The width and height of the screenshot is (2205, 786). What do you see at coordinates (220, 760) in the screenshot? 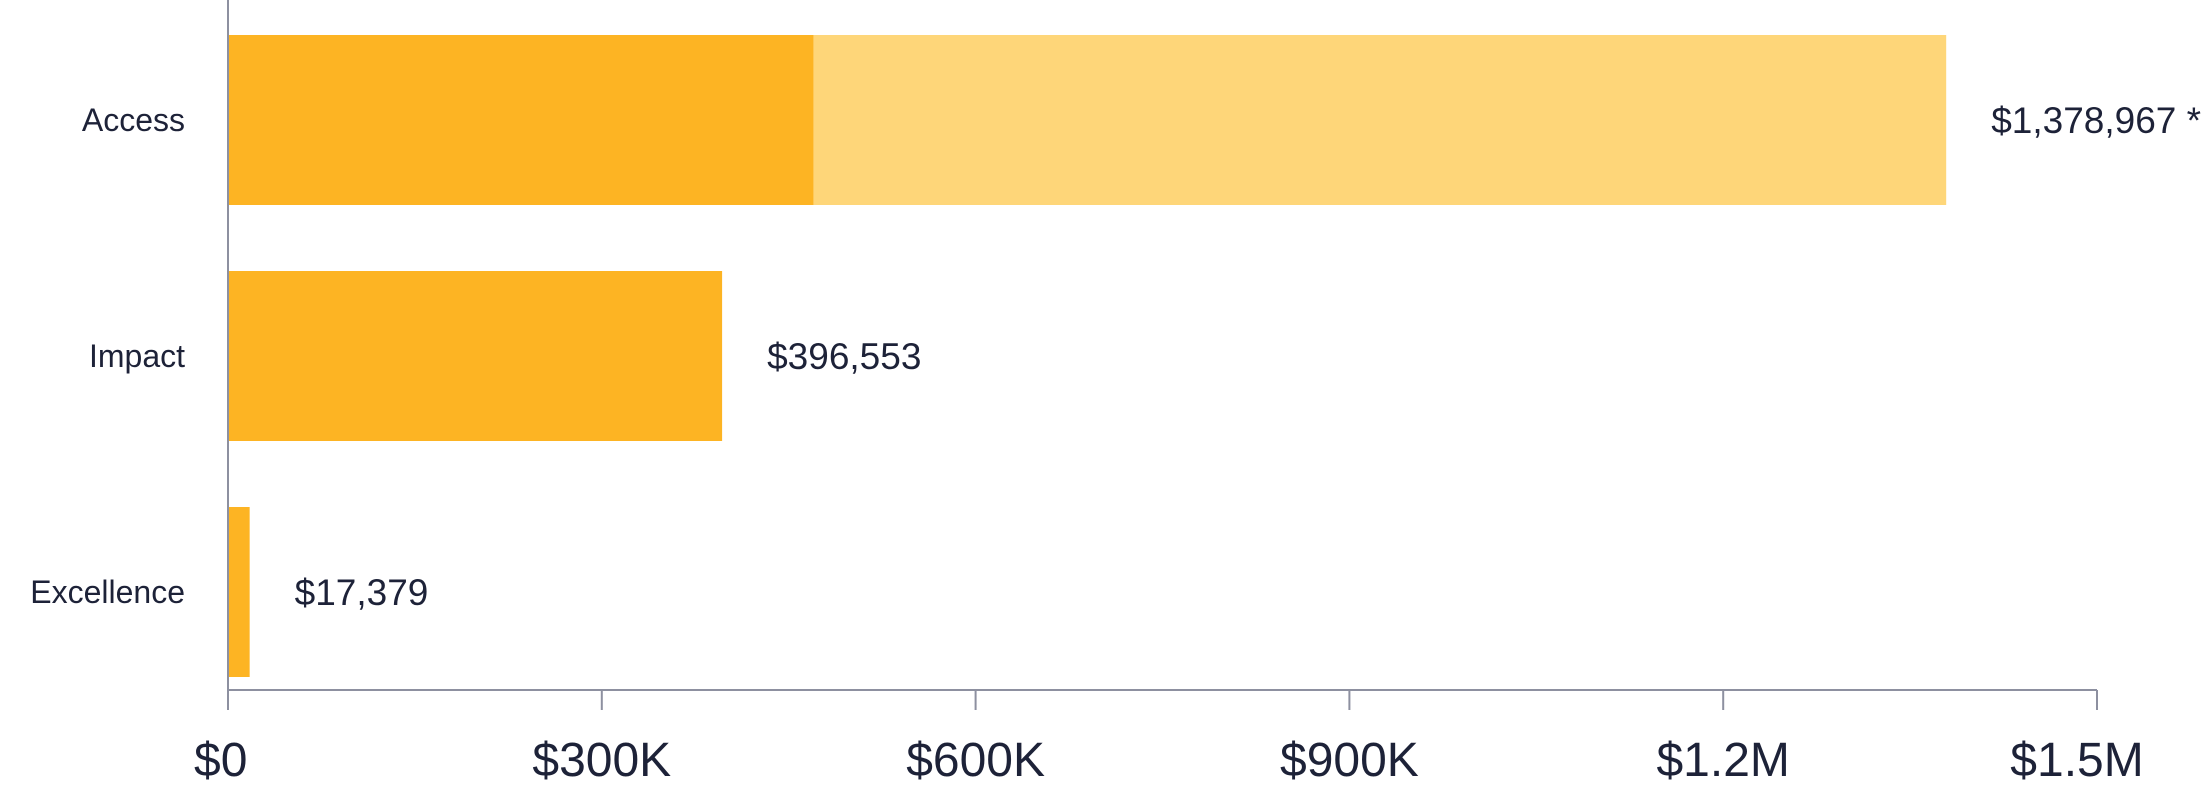
I see `x-tick-label: $0` at bounding box center [220, 760].